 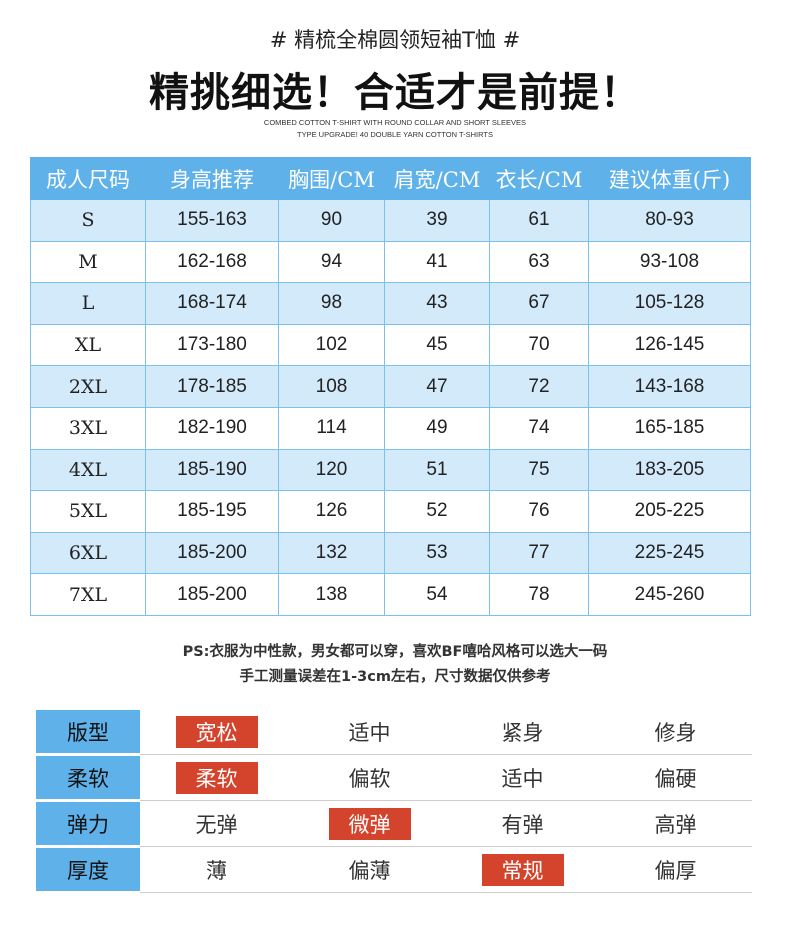 I want to click on size-cell: 61, so click(x=539, y=220).